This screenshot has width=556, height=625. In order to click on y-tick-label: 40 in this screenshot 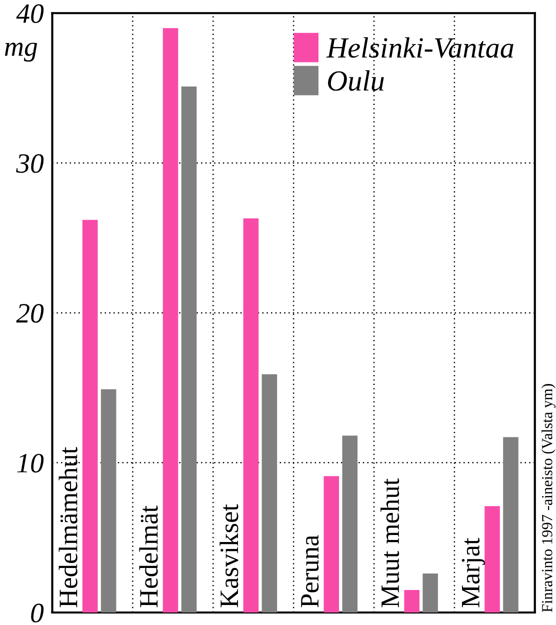, I will do `click(30, 14)`.